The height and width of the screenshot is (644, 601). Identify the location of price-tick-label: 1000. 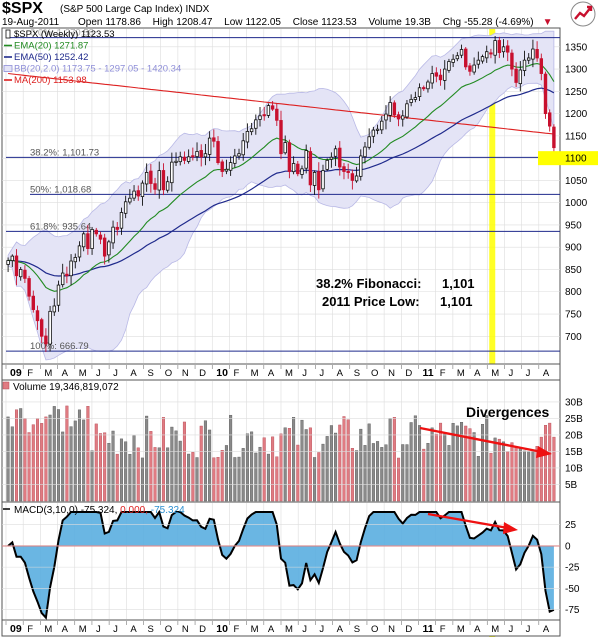
(576, 203).